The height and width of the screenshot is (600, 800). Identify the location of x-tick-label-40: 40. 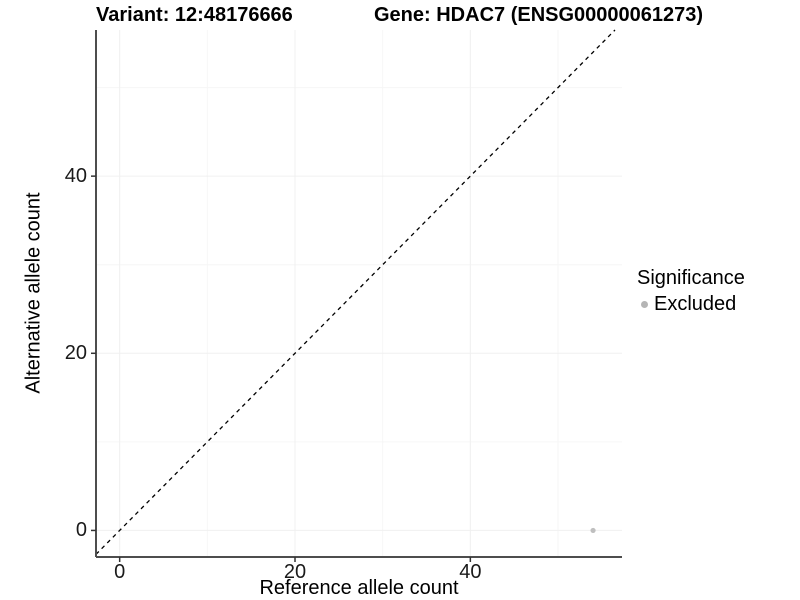
(470, 572).